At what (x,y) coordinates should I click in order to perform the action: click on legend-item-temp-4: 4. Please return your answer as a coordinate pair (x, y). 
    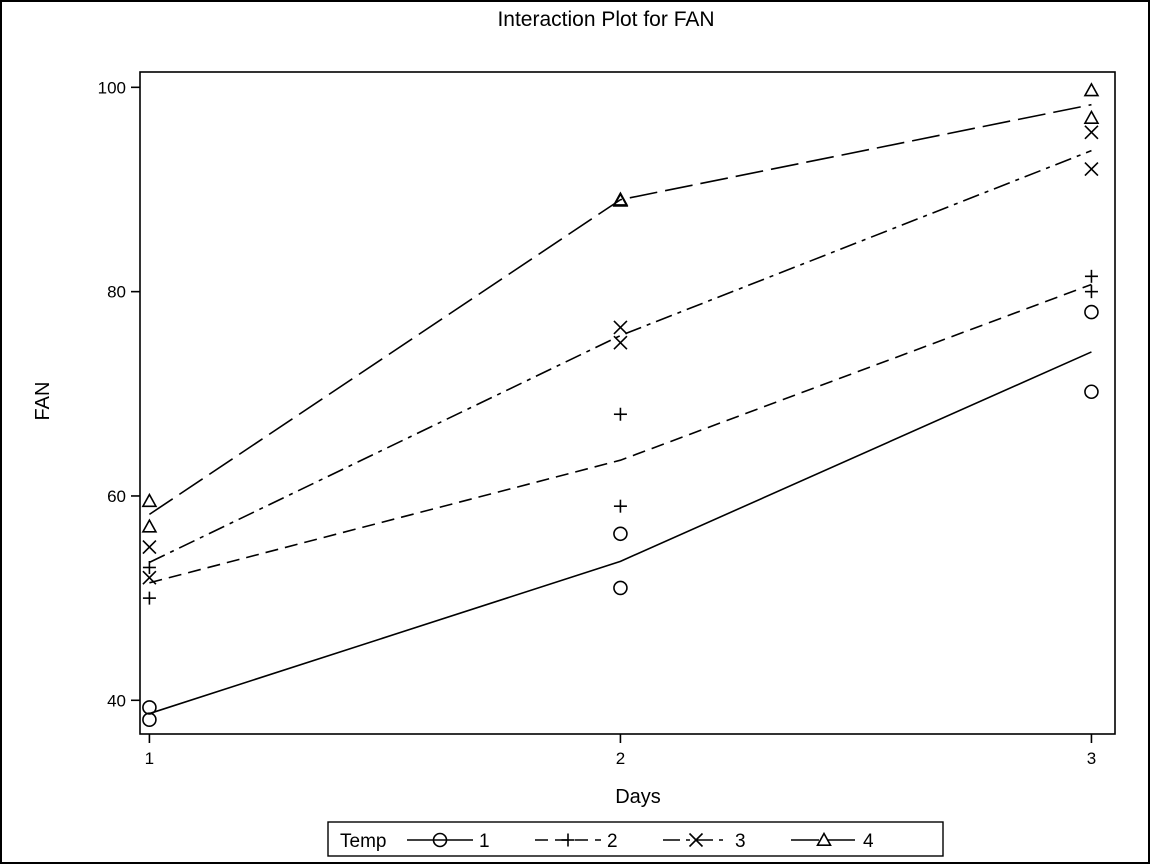
    Looking at the image, I should click on (832, 841).